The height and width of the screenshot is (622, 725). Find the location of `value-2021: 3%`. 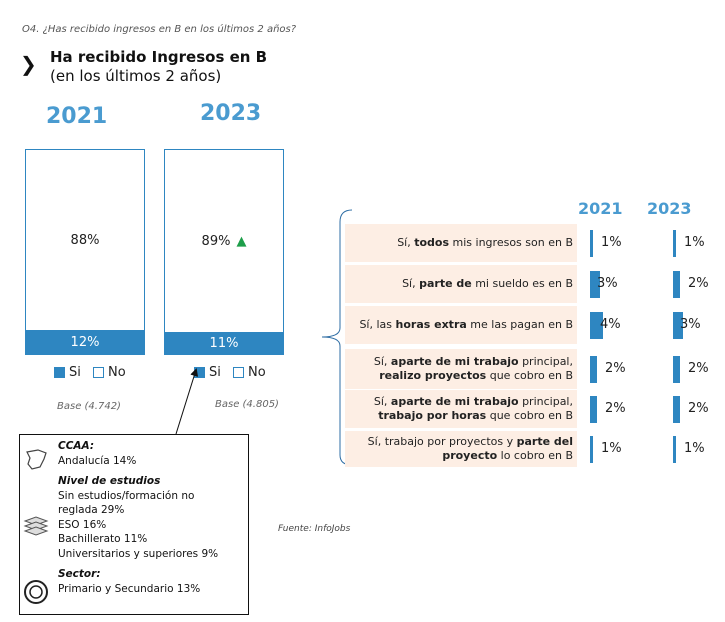

value-2021: 3% is located at coordinates (607, 283).